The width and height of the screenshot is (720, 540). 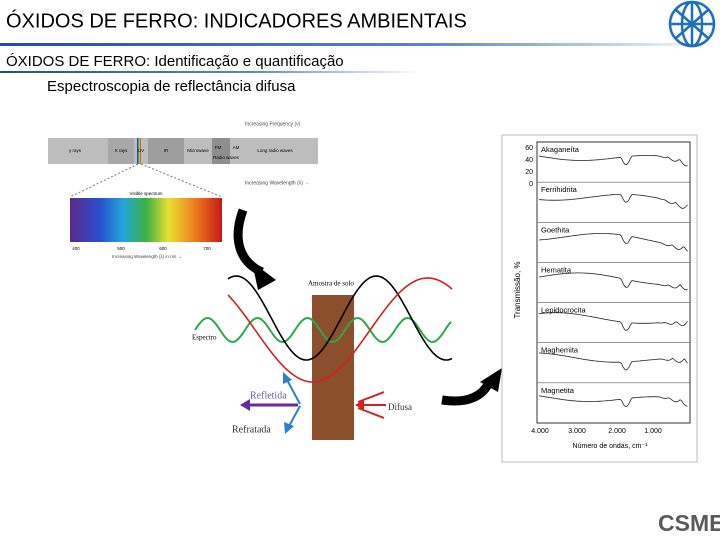 What do you see at coordinates (611, 446) in the screenshot?
I see `x-axis-label: Número de ondas, cm⁻¹` at bounding box center [611, 446].